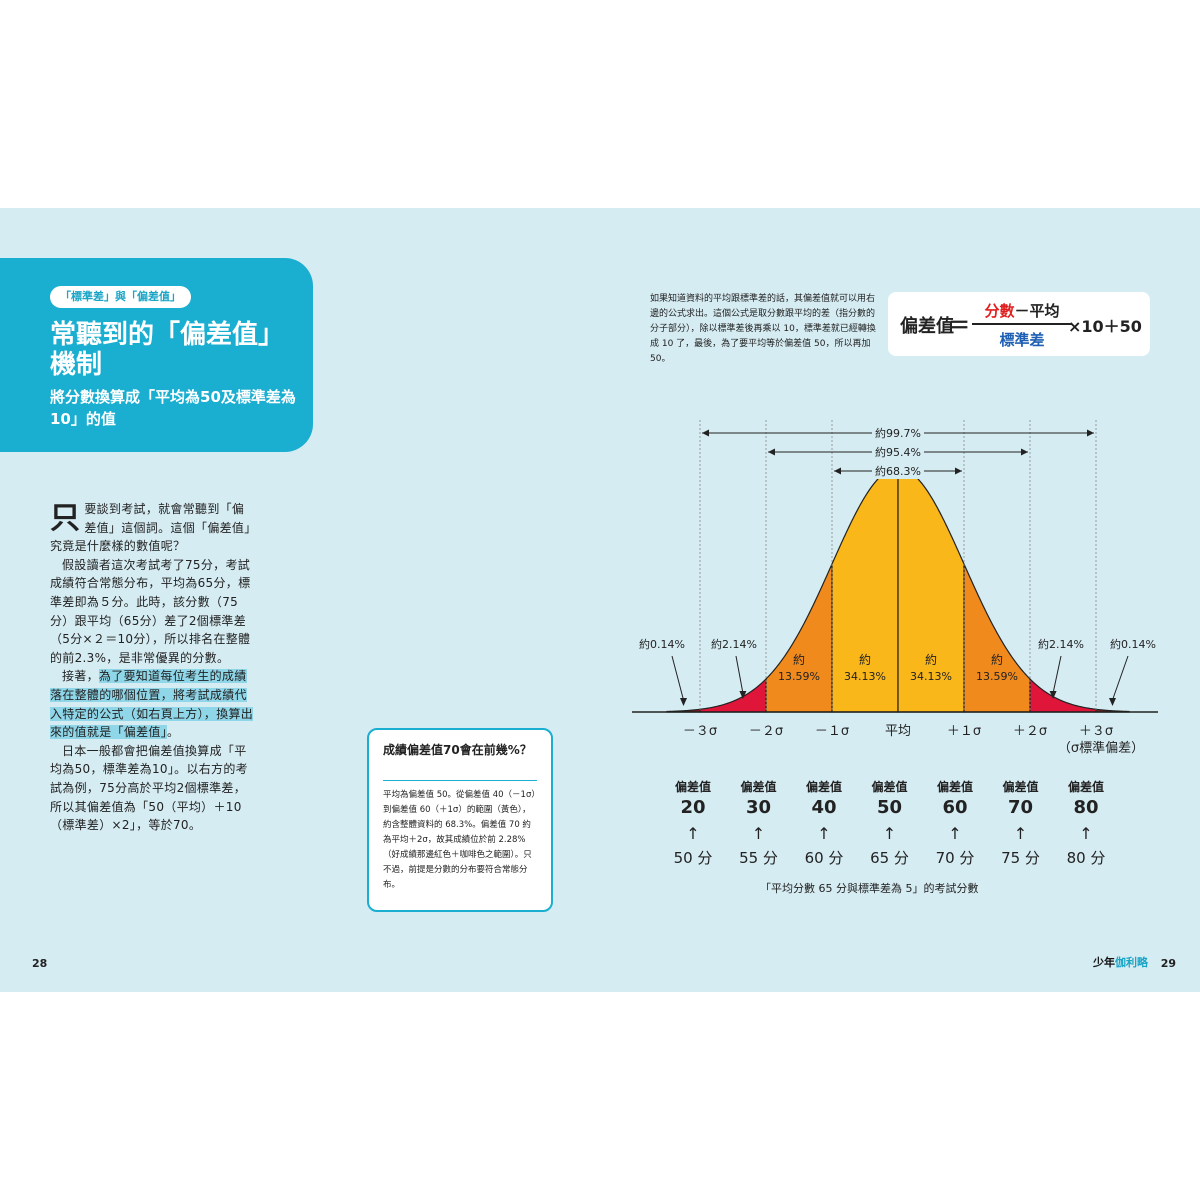 The image size is (1200, 1200). What do you see at coordinates (766, 731) in the screenshot?
I see `x-tick-label: －２σ` at bounding box center [766, 731].